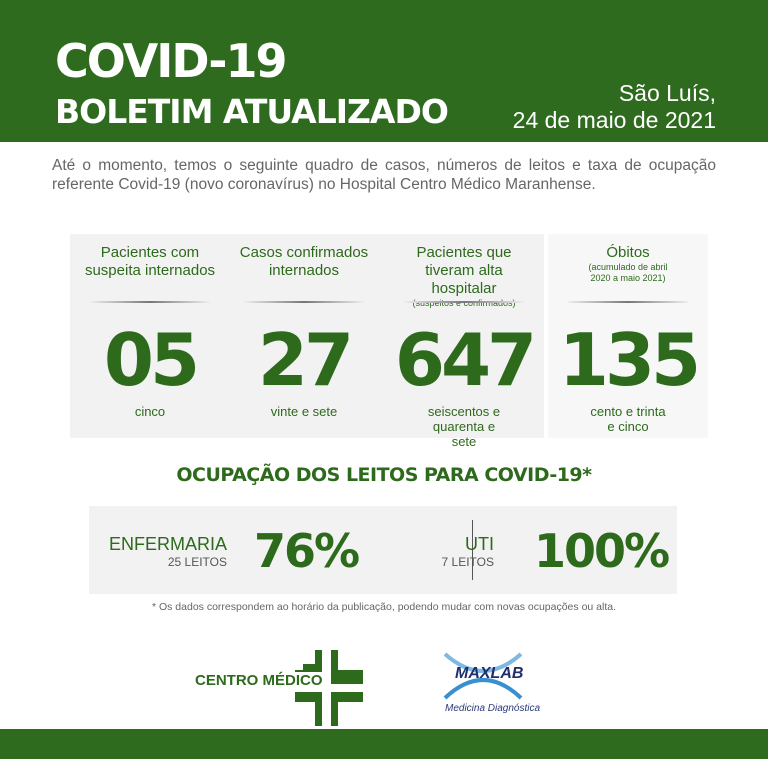 The width and height of the screenshot is (768, 759). Describe the element at coordinates (384, 744) in the screenshot. I see `footer-bar` at that location.